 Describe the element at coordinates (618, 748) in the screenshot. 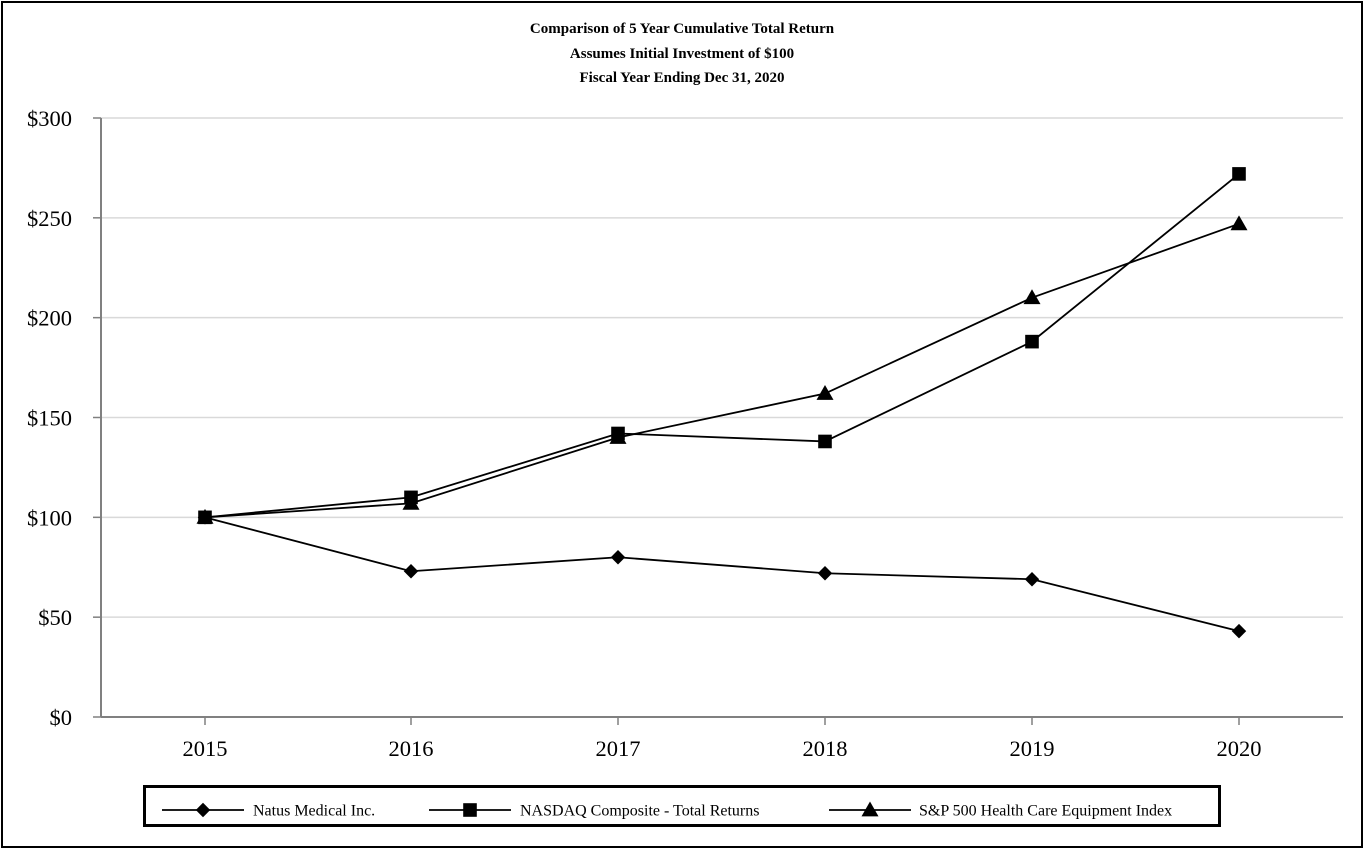

I see `x-tick-label: 2017` at that location.